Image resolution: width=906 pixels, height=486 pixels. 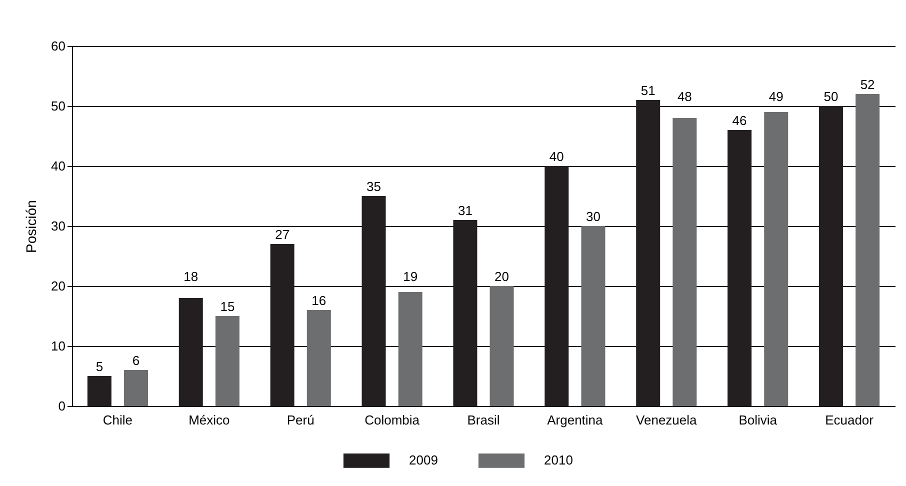 I want to click on y-tick-label: 60, so click(x=58, y=46).